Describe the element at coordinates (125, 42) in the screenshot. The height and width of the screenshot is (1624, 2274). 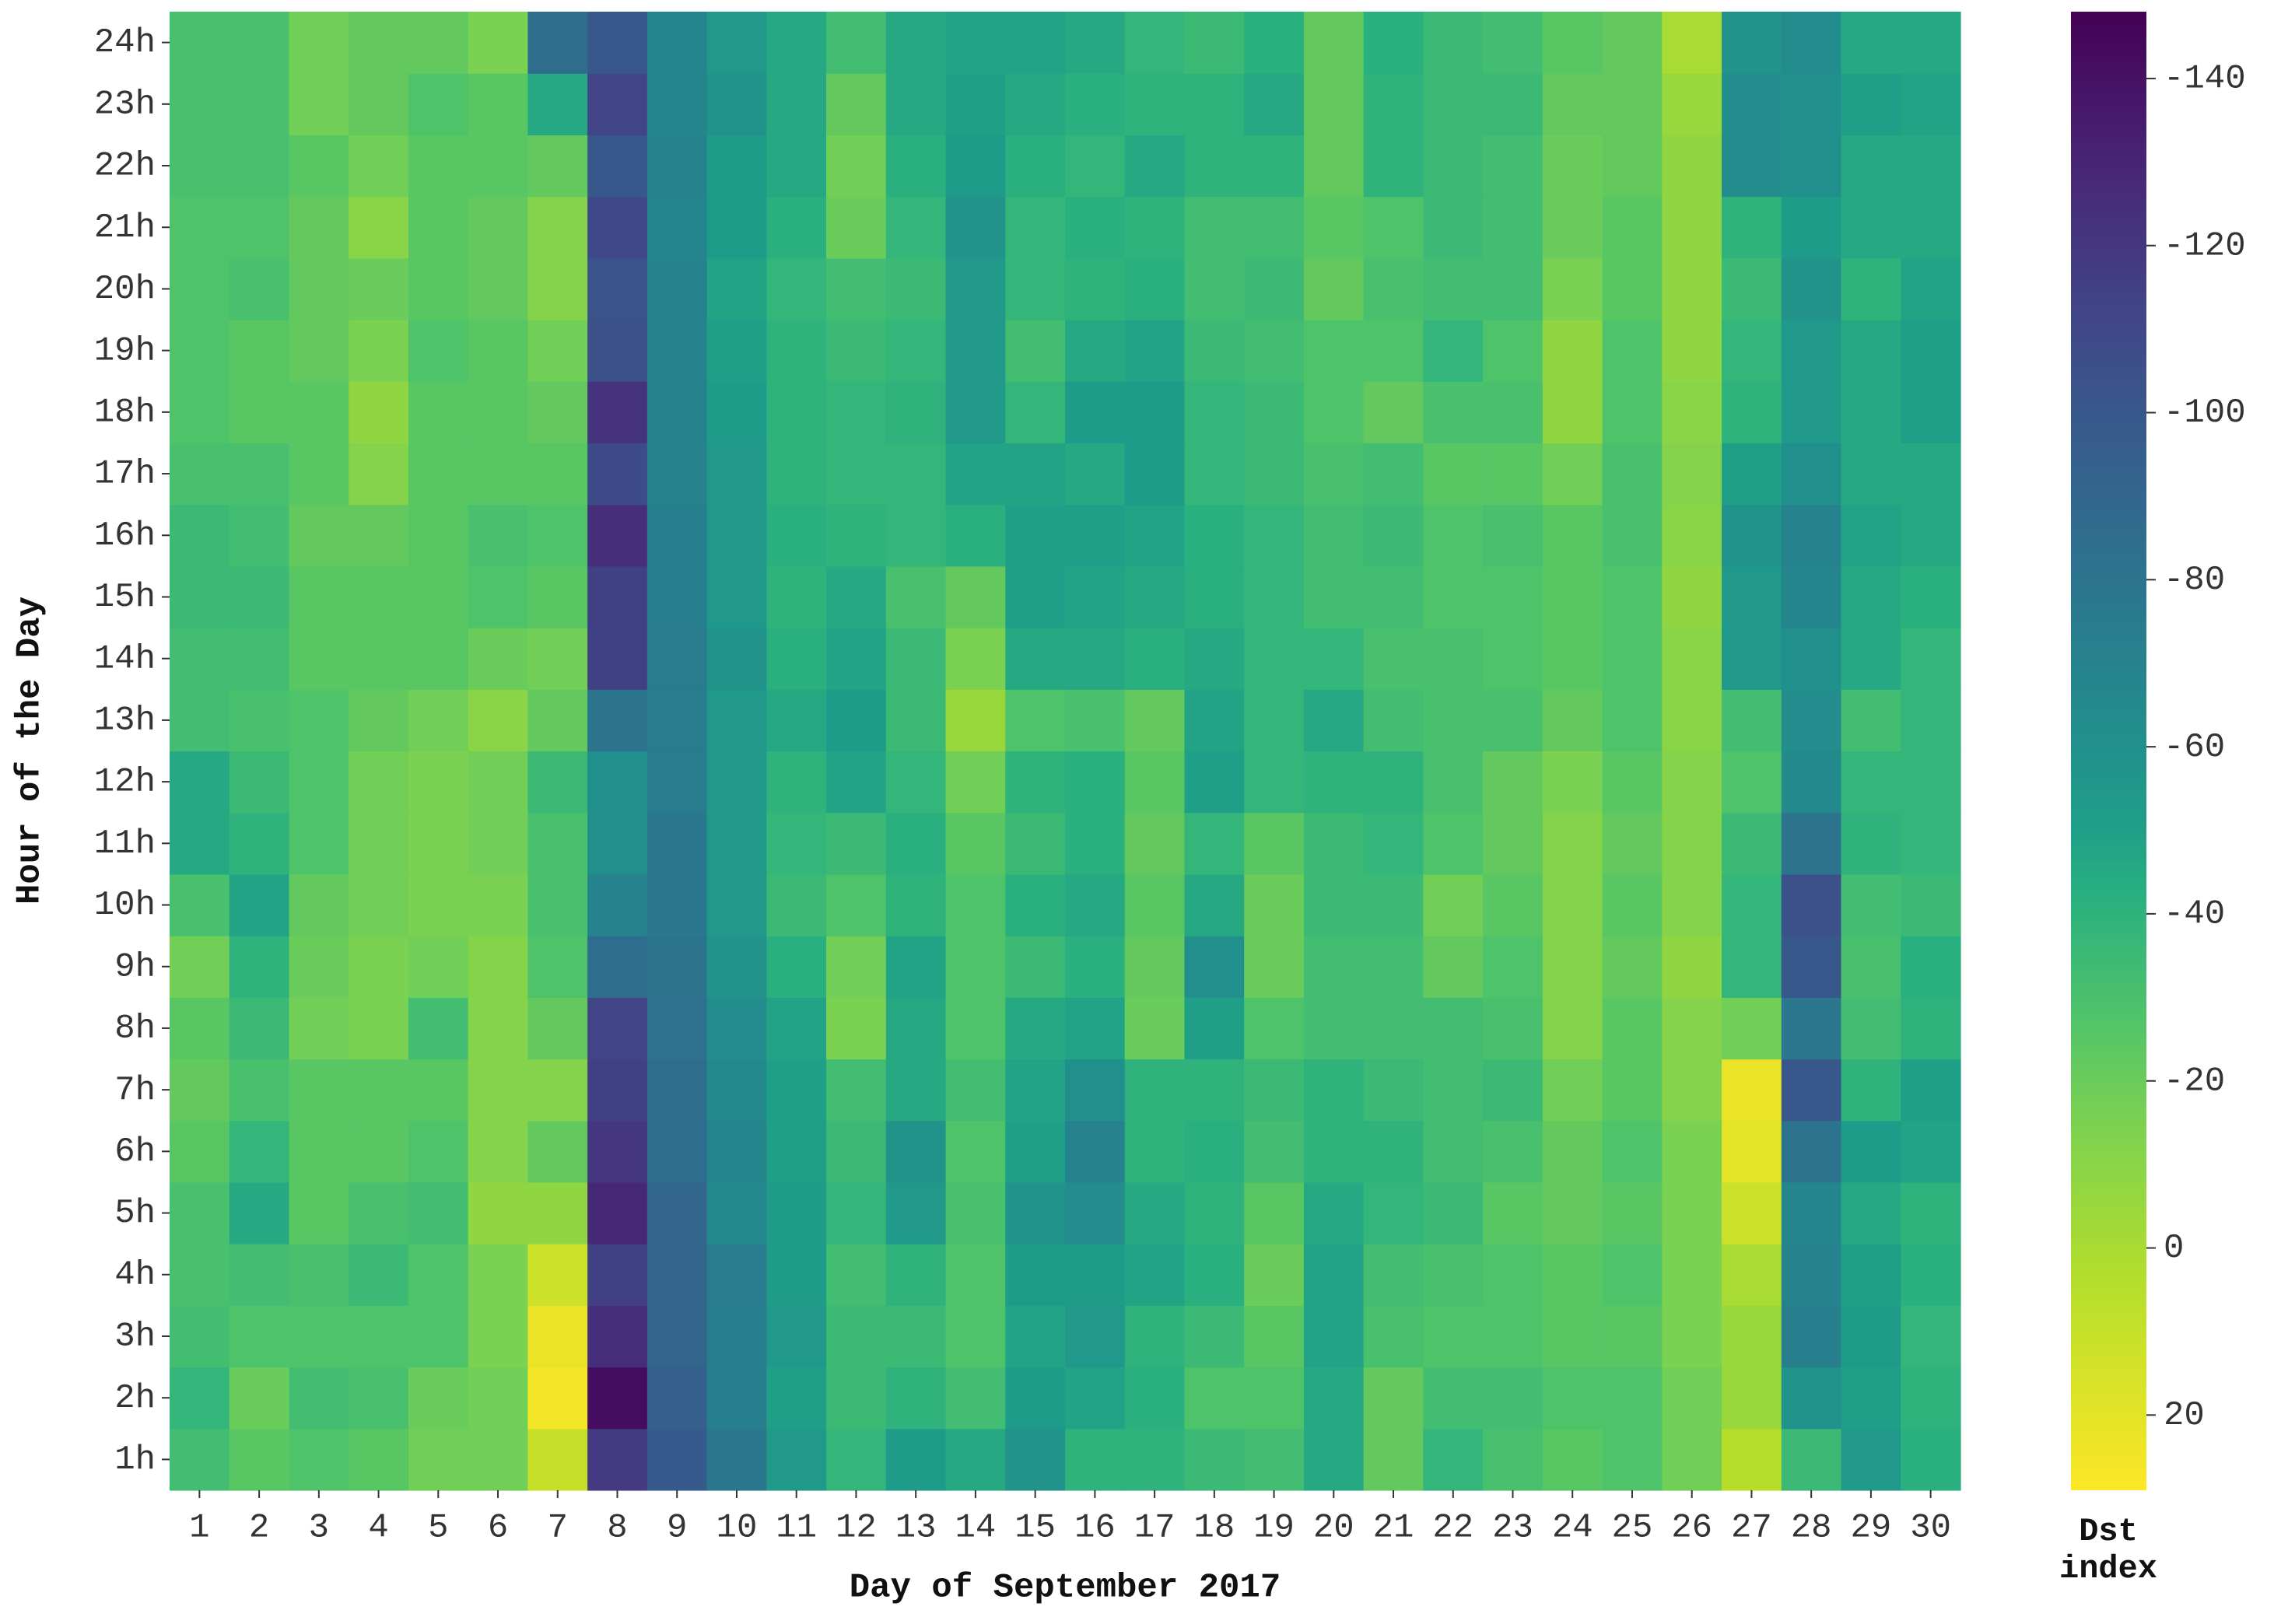
I see `y-tick-label: 24h` at that location.